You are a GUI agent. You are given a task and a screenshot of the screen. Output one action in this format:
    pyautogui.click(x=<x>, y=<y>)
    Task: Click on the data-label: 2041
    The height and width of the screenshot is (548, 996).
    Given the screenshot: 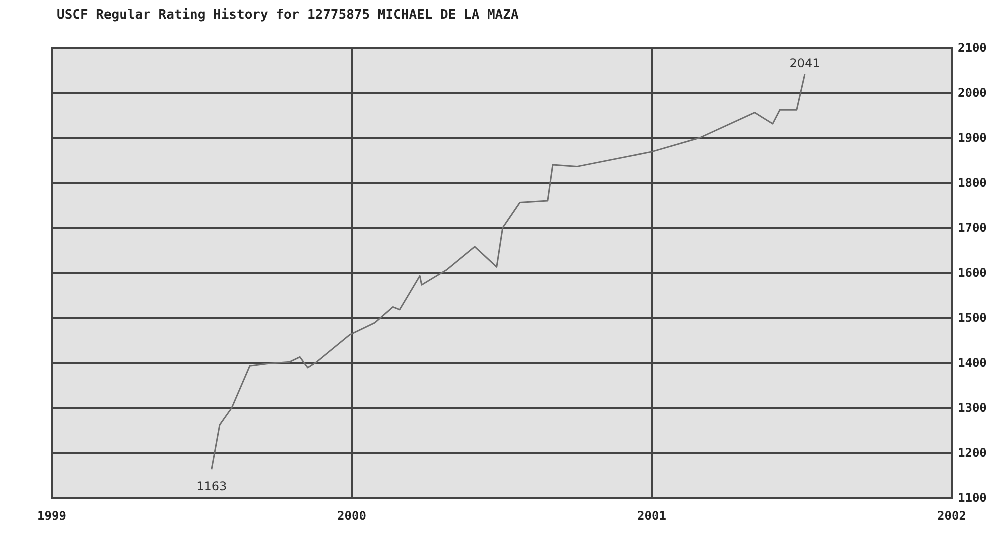 What is the action you would take?
    pyautogui.click(x=805, y=63)
    